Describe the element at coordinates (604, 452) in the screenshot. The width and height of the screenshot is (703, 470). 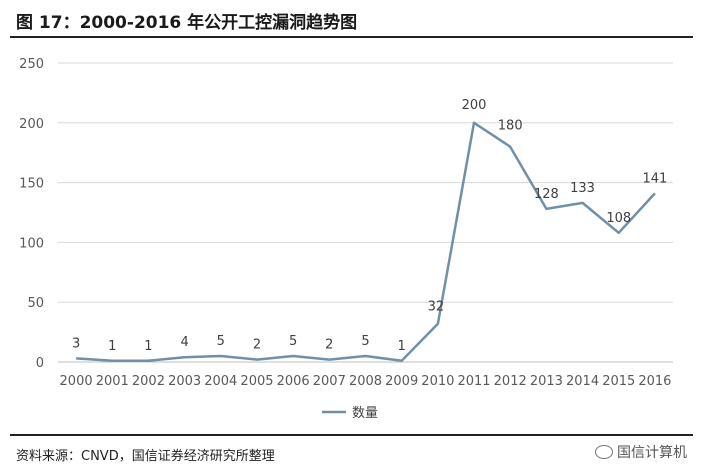
I see `wechat-icon` at that location.